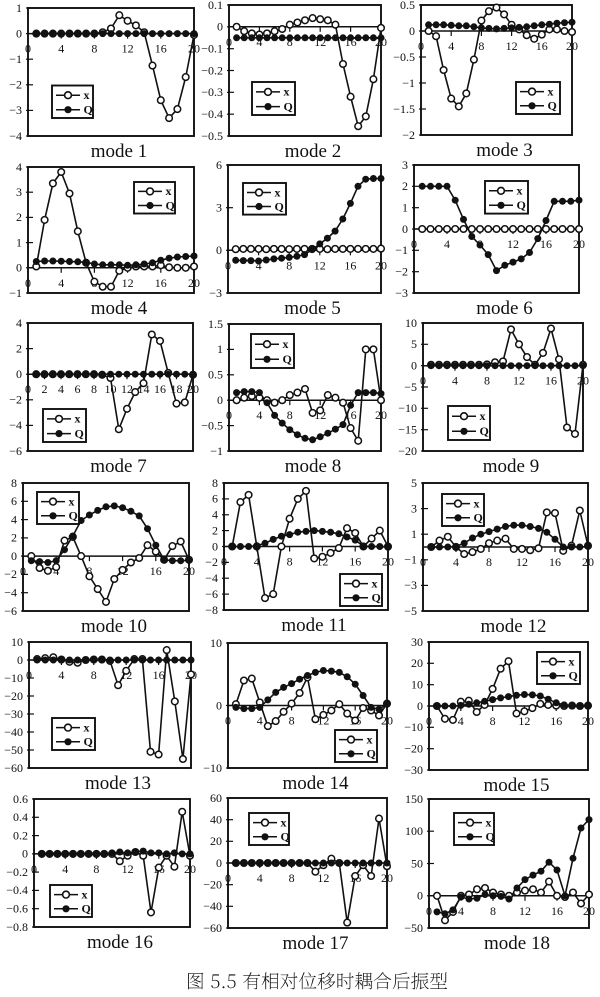 This screenshot has width=600, height=997. Describe the element at coordinates (504, 150) in the screenshot. I see `svg-text: mode 3` at that location.